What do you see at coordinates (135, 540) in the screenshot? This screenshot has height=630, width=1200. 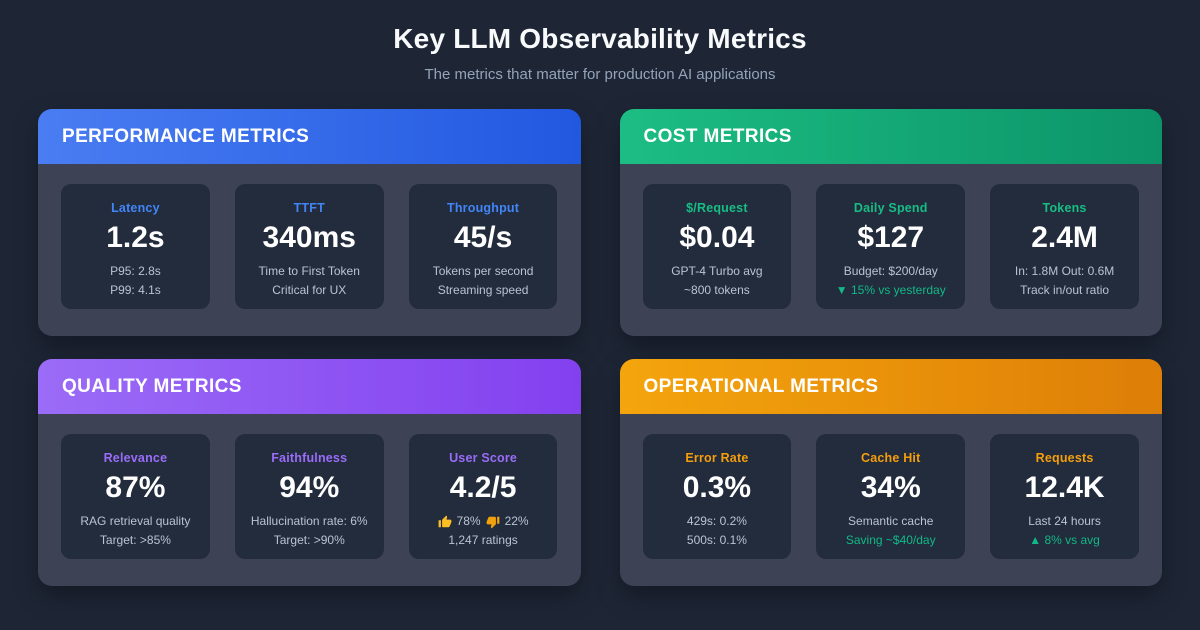 I see `metric-sub-relevance-2: Target: >85%` at bounding box center [135, 540].